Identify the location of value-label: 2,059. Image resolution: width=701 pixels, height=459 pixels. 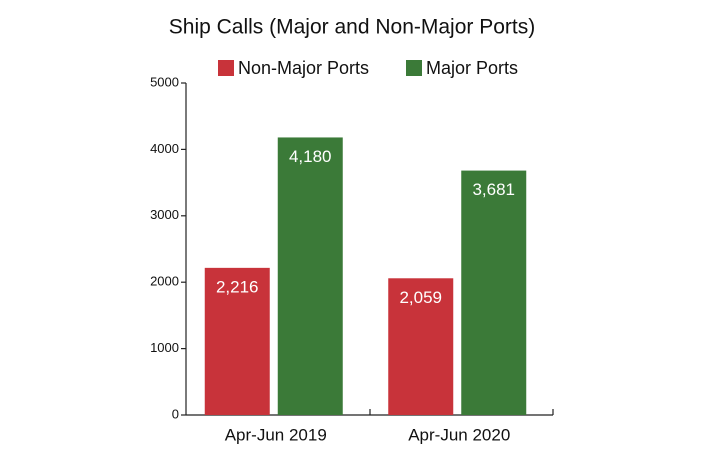
(420, 297).